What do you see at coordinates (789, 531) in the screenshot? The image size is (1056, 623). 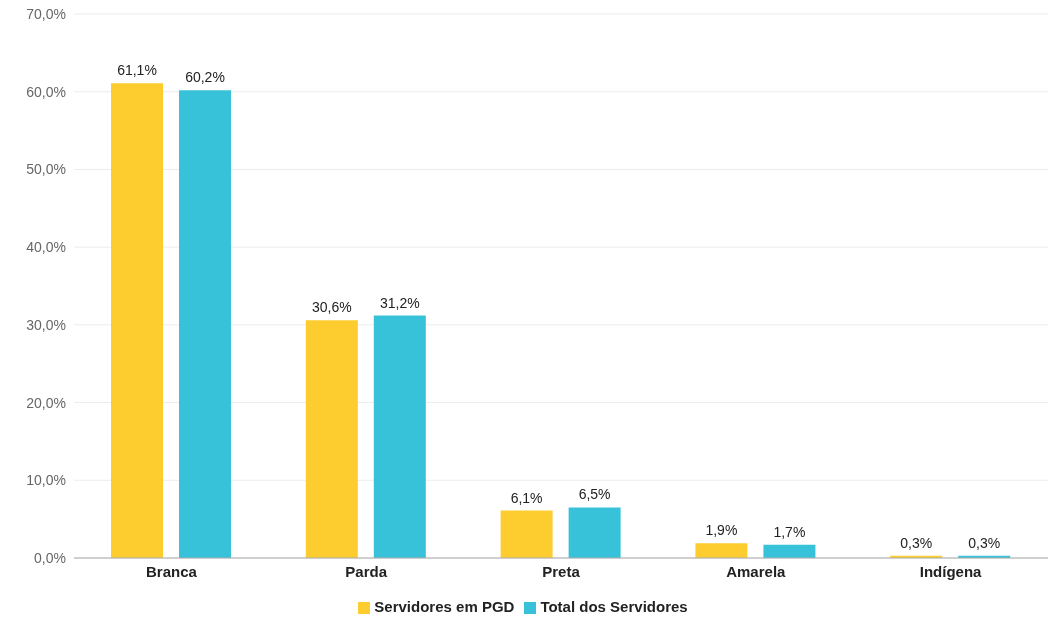 I see `data-label: 1,7%` at bounding box center [789, 531].